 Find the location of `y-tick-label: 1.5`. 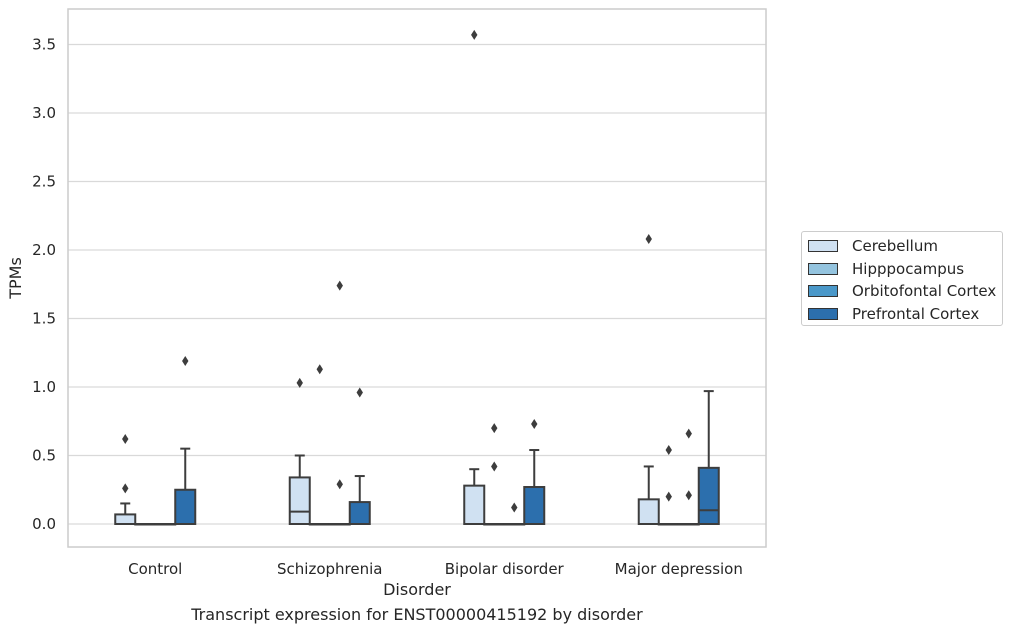

y-tick-label: 1.5 is located at coordinates (44, 319).